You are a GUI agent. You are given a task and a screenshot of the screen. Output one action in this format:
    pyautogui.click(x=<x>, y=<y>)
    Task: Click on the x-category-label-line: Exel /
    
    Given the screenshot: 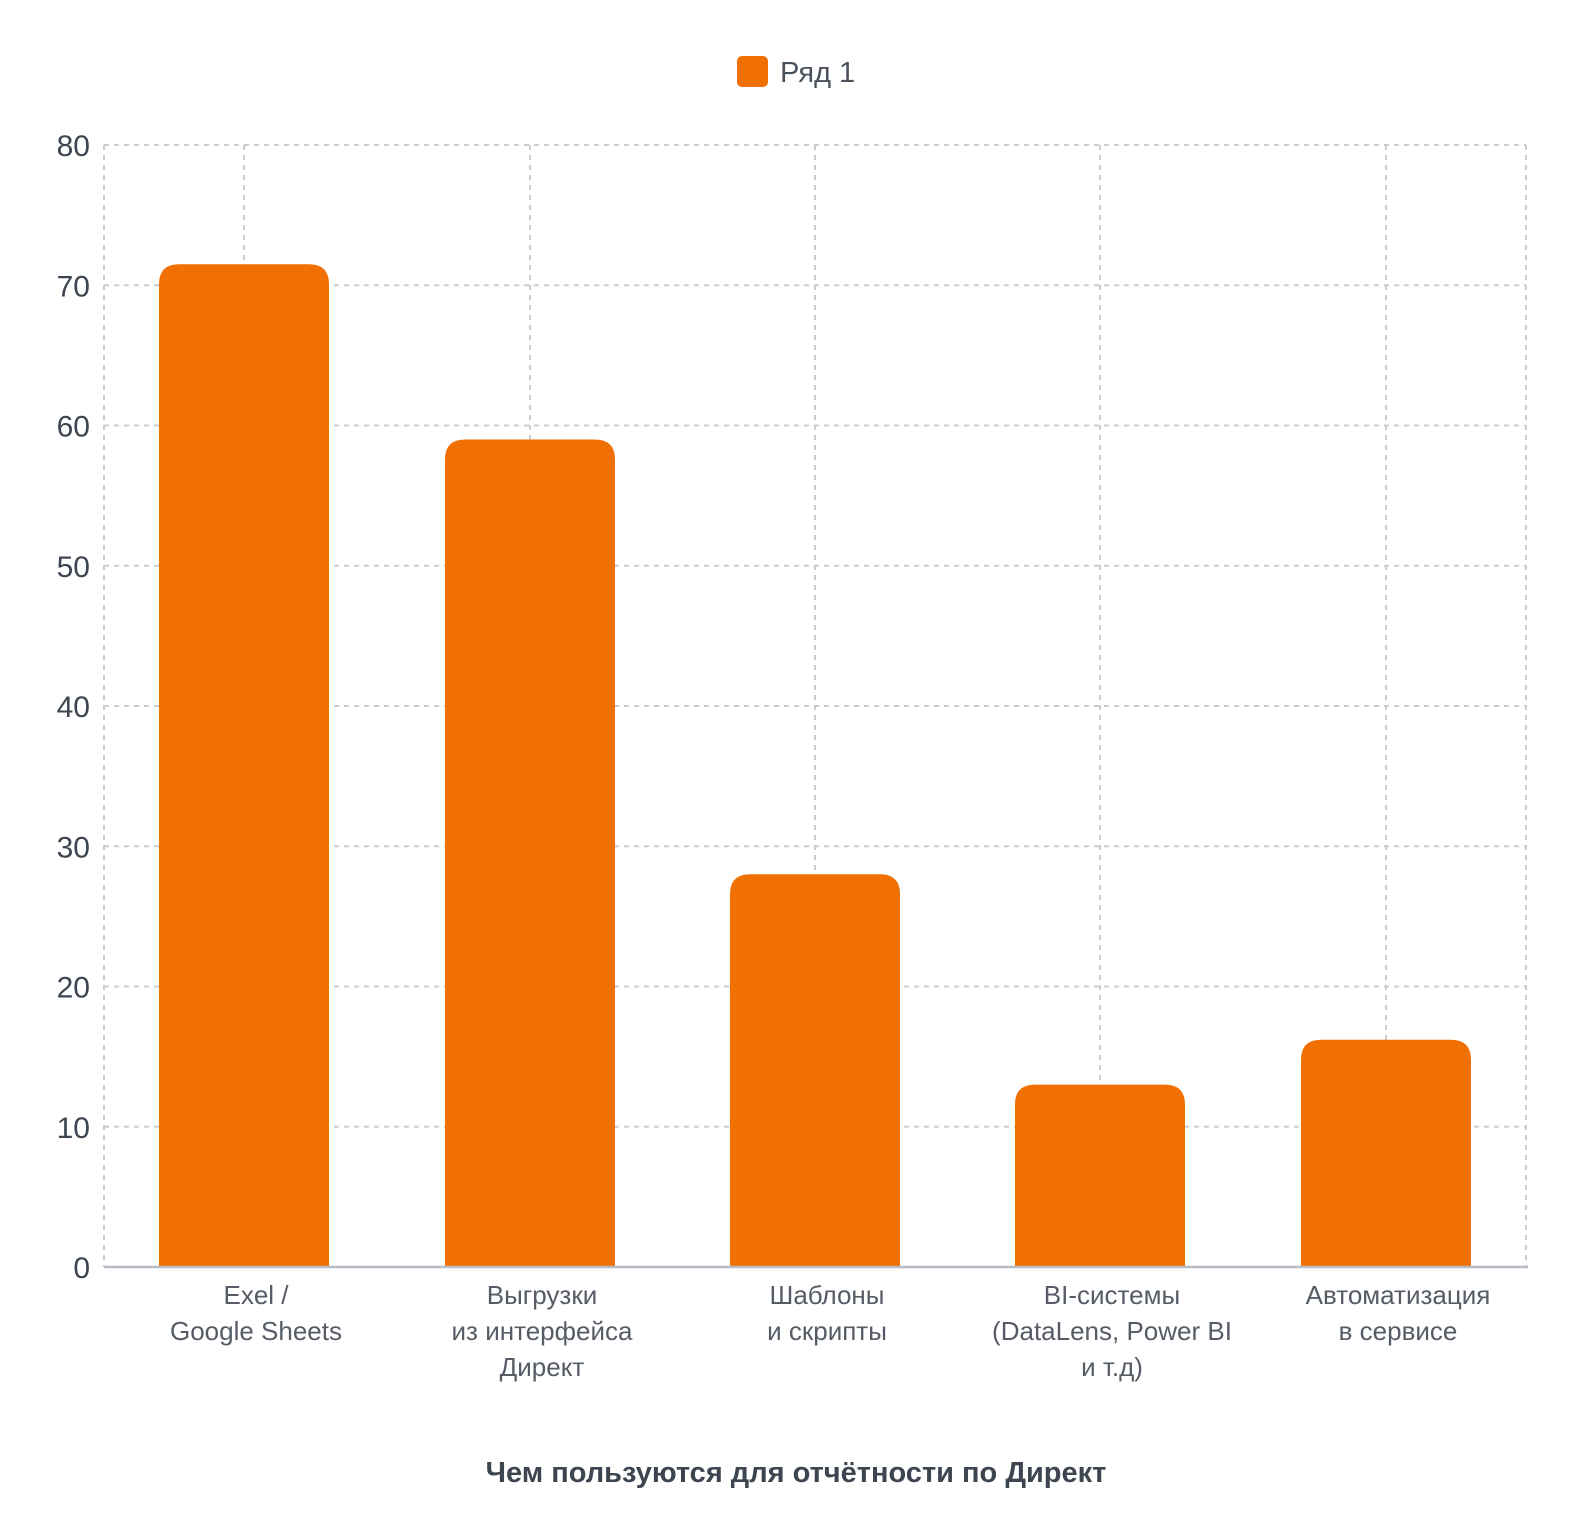 What is the action you would take?
    pyautogui.click(x=256, y=1295)
    